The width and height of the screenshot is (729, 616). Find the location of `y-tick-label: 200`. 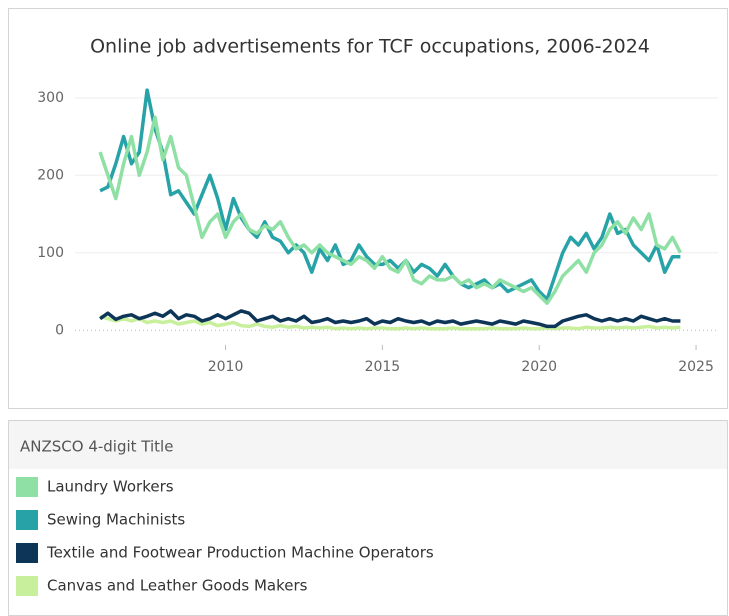

y-tick-label: 200 is located at coordinates (50, 175).